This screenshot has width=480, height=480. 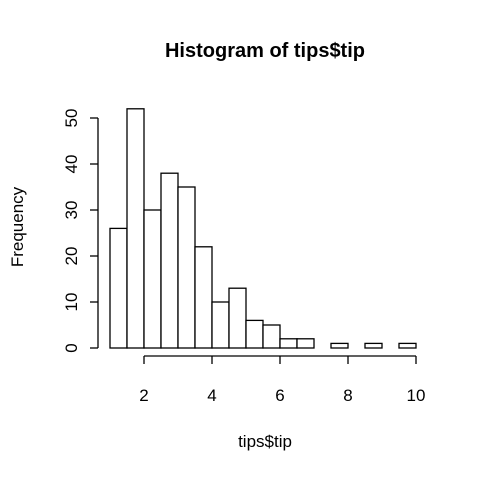 I want to click on x-tick-label-8: 8, so click(x=347, y=395).